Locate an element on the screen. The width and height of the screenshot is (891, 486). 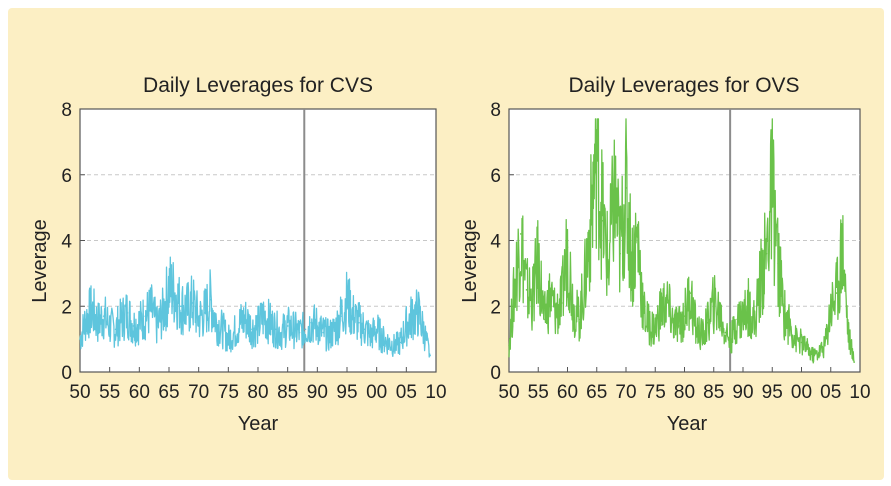
x-tick-label: 90 is located at coordinates (317, 392).